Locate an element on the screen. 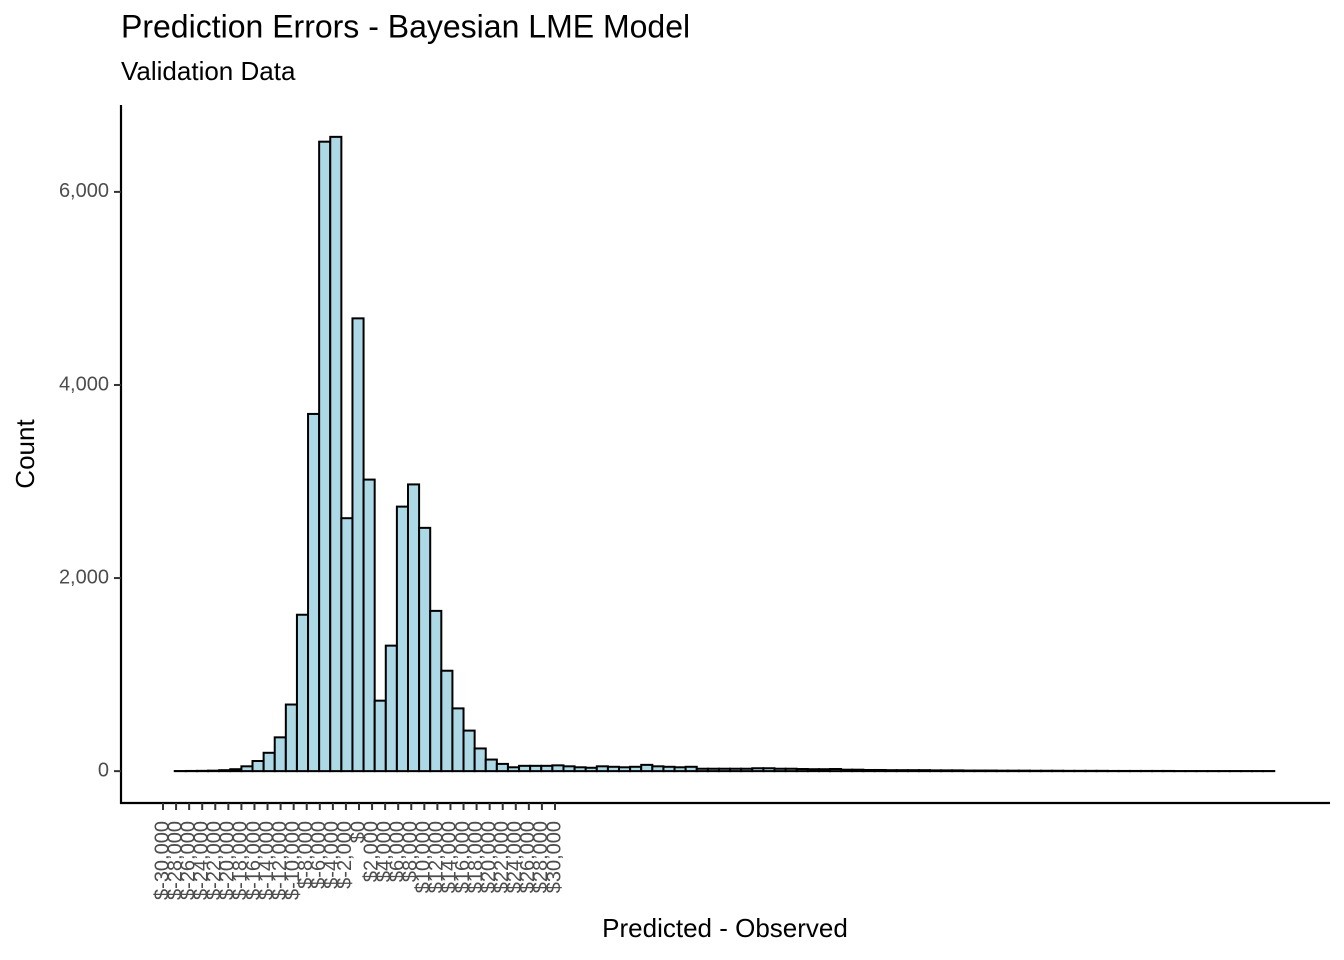 The width and height of the screenshot is (1344, 960). x-tick-label: $28,000 is located at coordinates (541, 857).